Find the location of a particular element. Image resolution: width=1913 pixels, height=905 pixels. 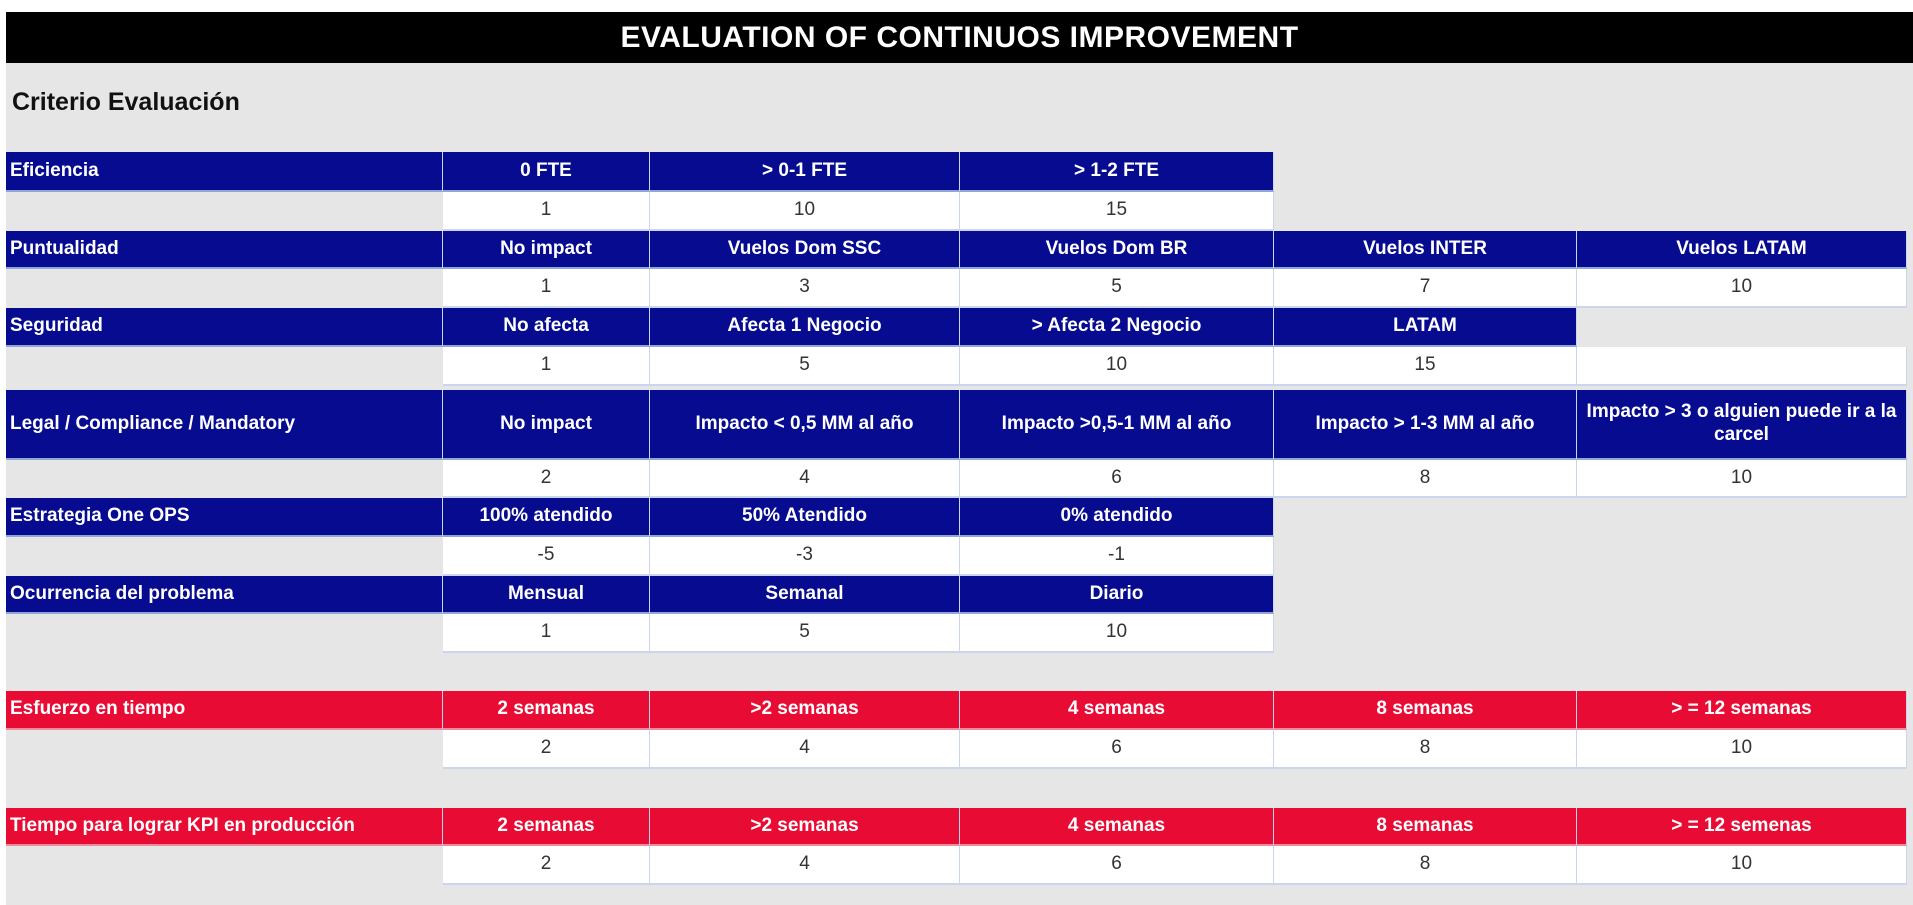

criterion-option: > = 12 semenas is located at coordinates (1742, 827).